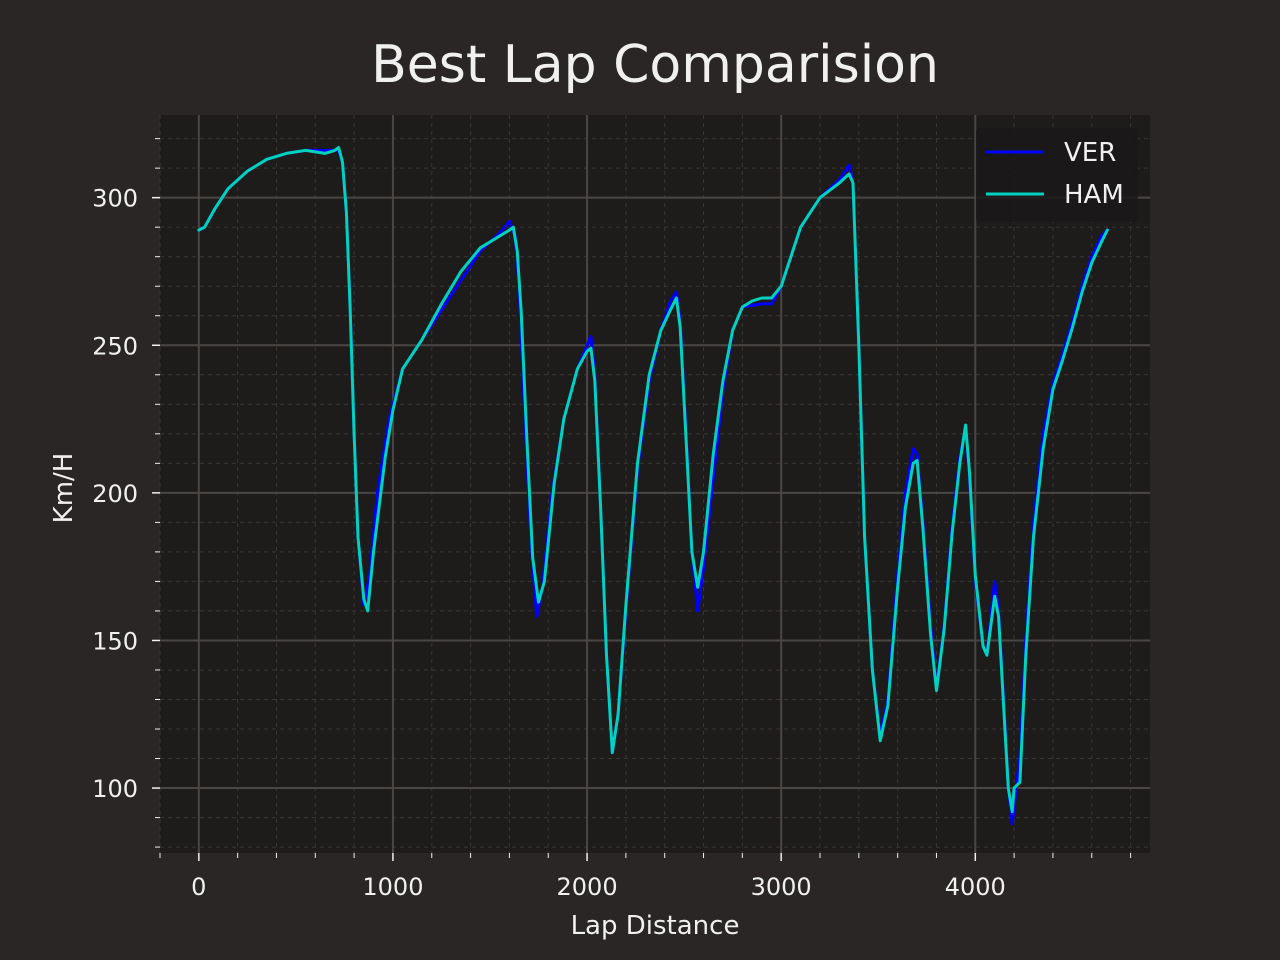  What do you see at coordinates (115, 641) in the screenshot?
I see `y-tick-label: 150` at bounding box center [115, 641].